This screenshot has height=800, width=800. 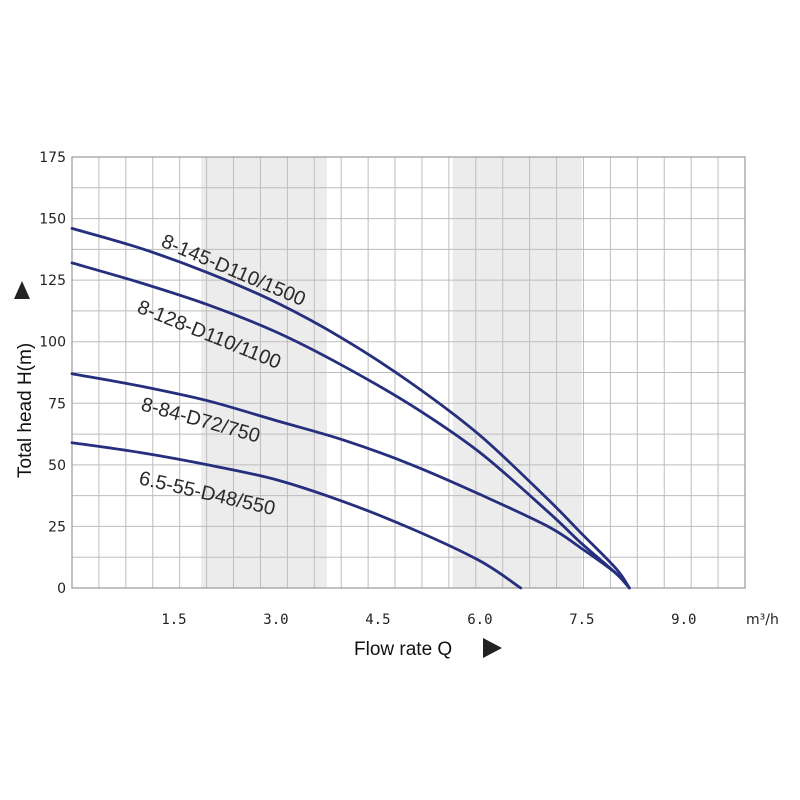 I want to click on y-tick-labels: 0 25 50 75 100 125 150 175, so click(x=52, y=373).